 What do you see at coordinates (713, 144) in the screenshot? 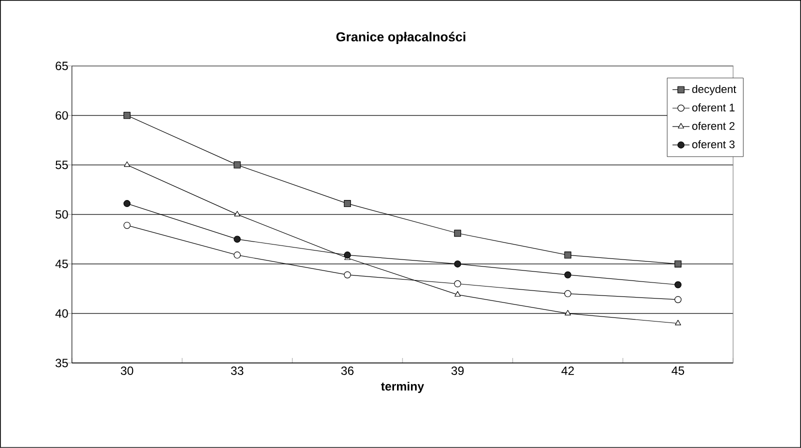
I see `legend-label: oferent 3` at bounding box center [713, 144].